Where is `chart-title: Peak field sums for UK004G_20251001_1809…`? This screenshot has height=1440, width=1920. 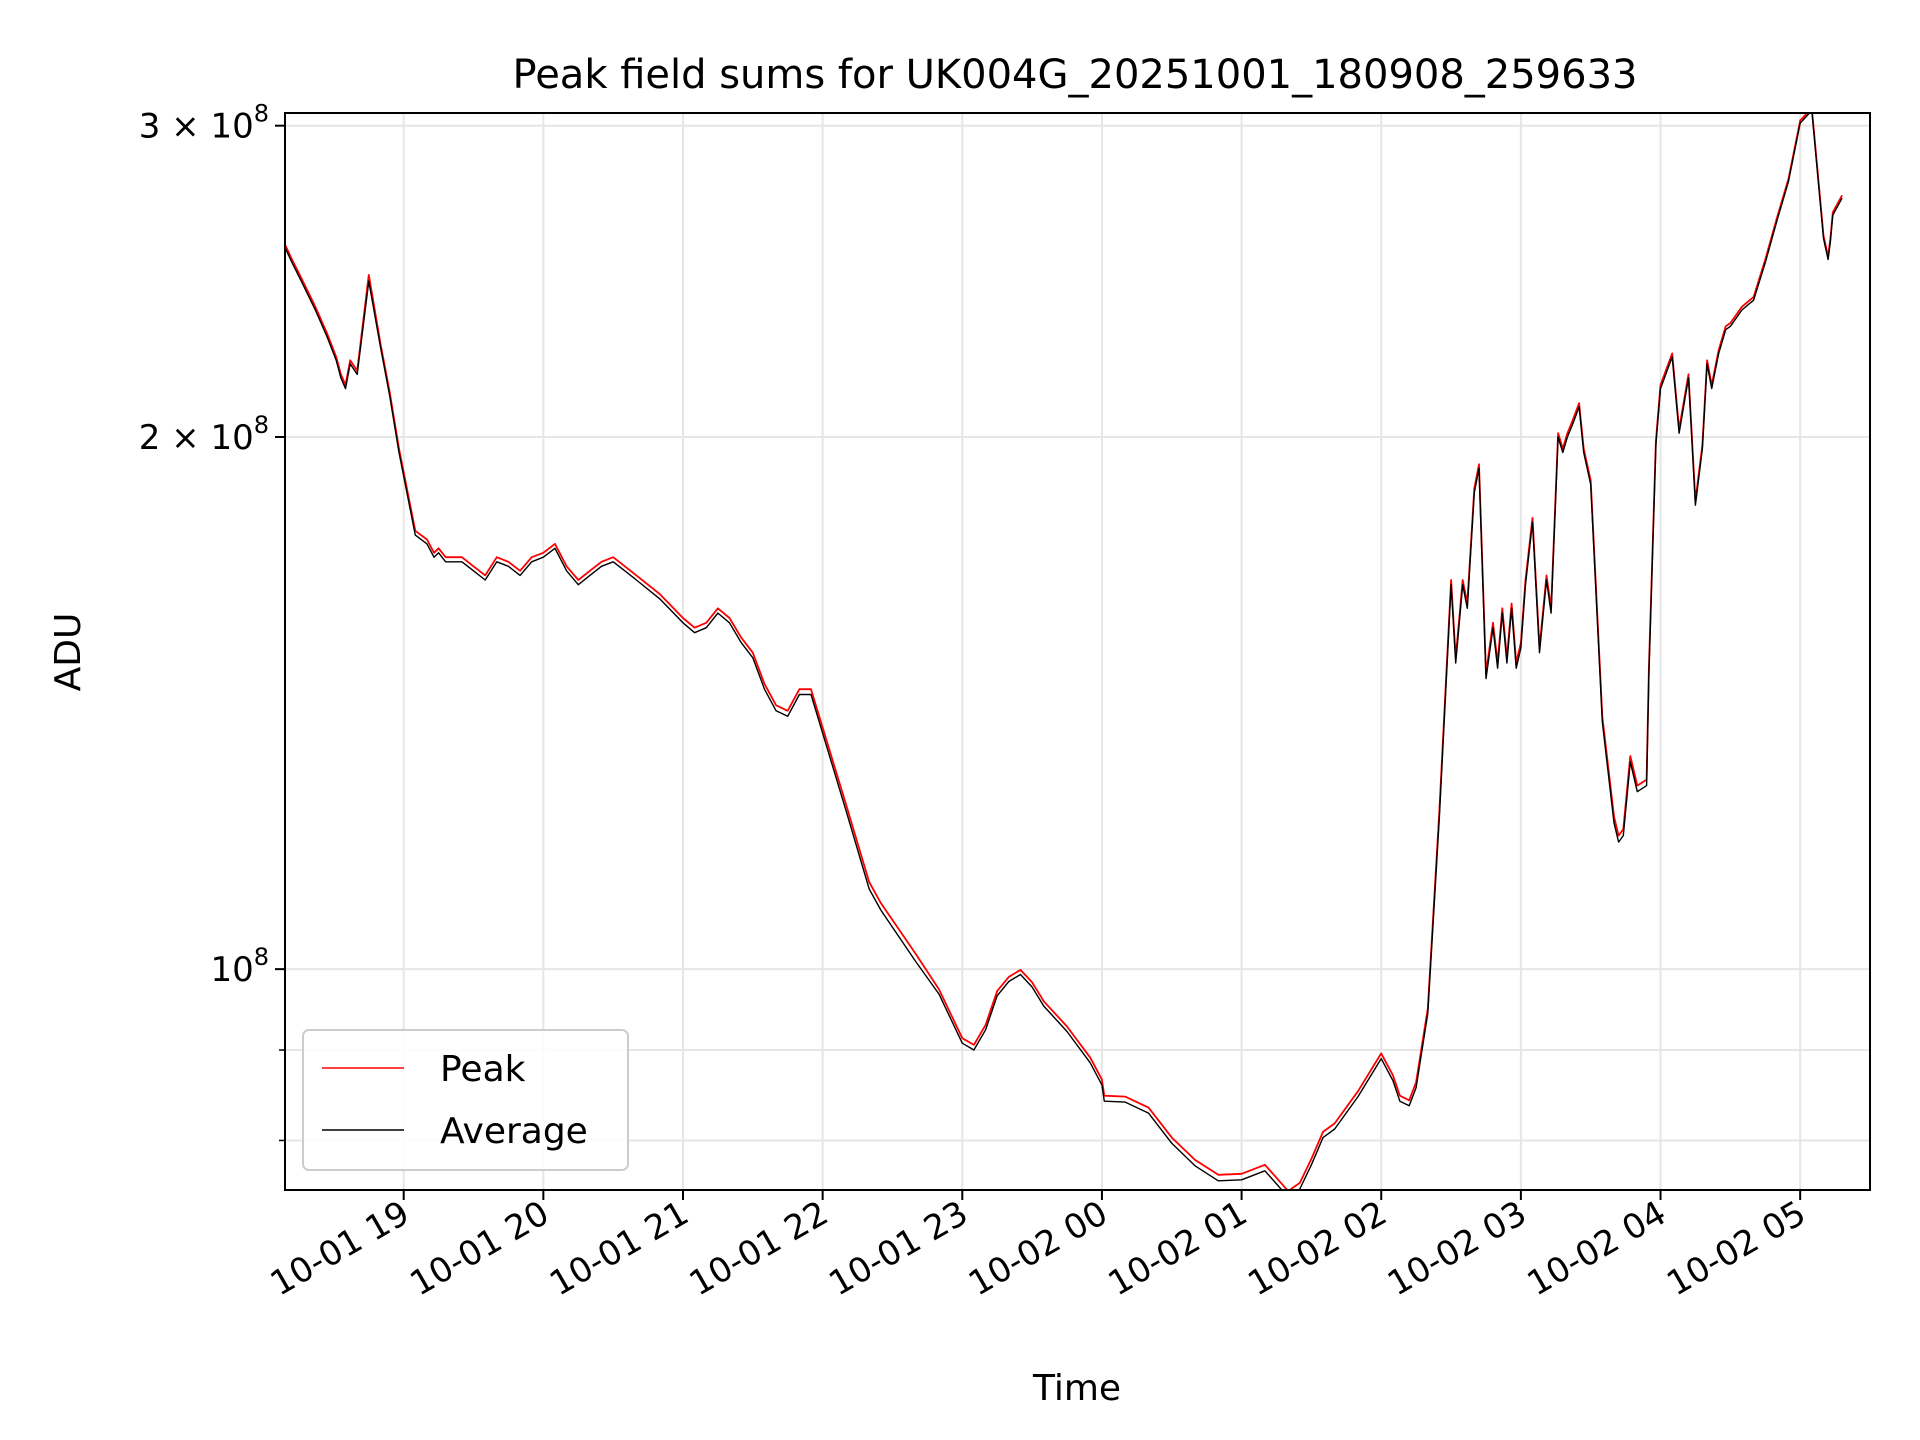 chart-title: Peak field sums for UK004G_20251001_1809… is located at coordinates (1075, 75).